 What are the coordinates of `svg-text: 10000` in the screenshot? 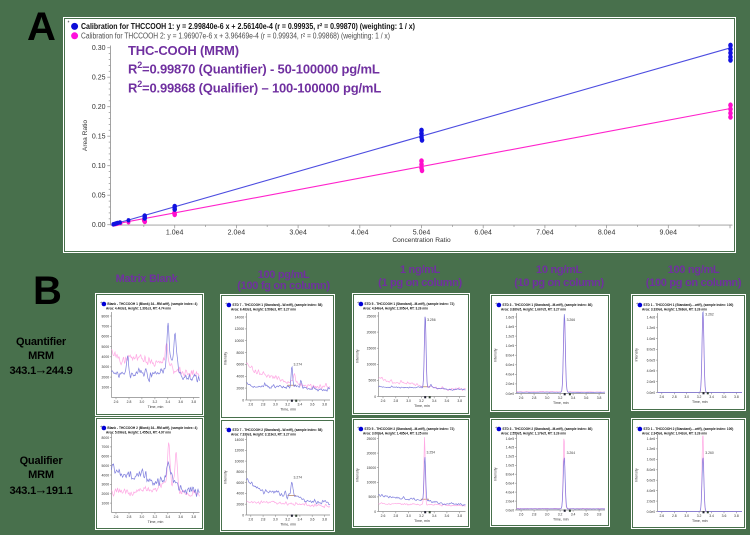 It's located at (372, 365).